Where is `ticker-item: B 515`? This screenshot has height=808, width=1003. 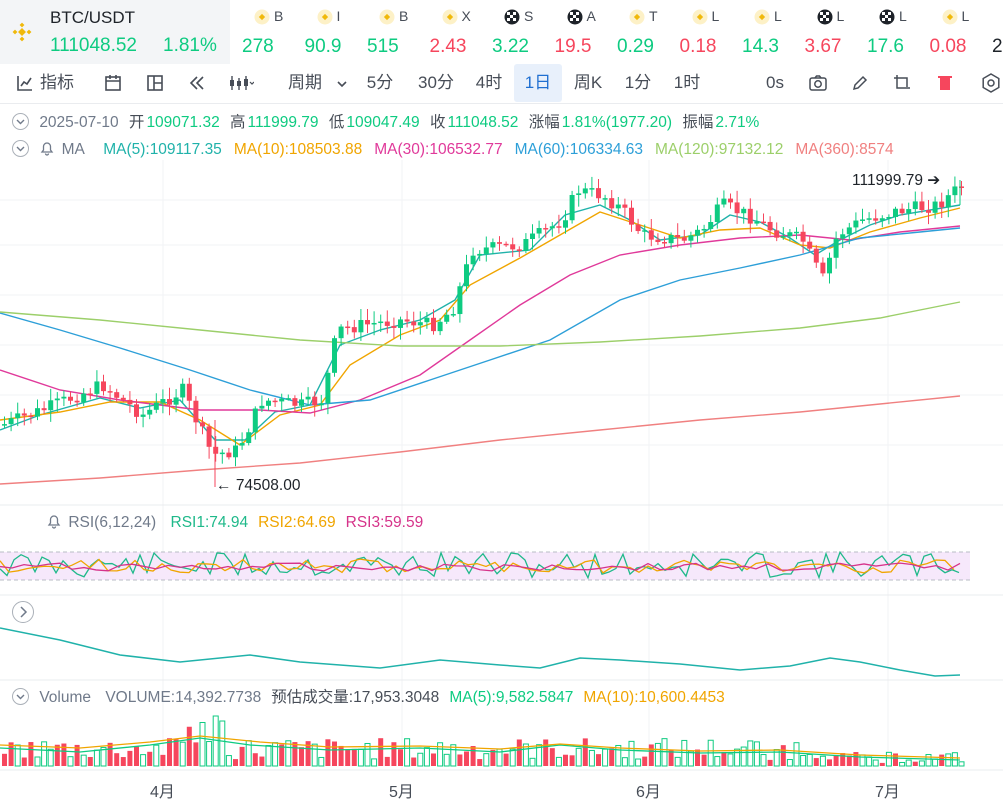 ticker-item: B 515 is located at coordinates (396, 32).